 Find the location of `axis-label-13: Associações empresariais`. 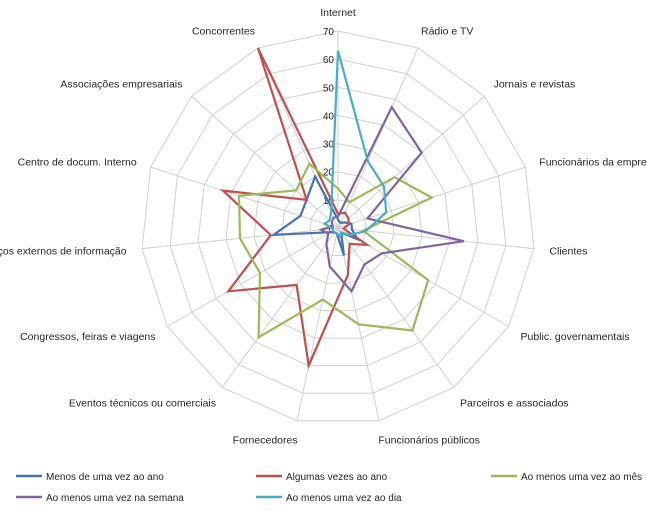

axis-label-13: Associações empresariais is located at coordinates (121, 85).